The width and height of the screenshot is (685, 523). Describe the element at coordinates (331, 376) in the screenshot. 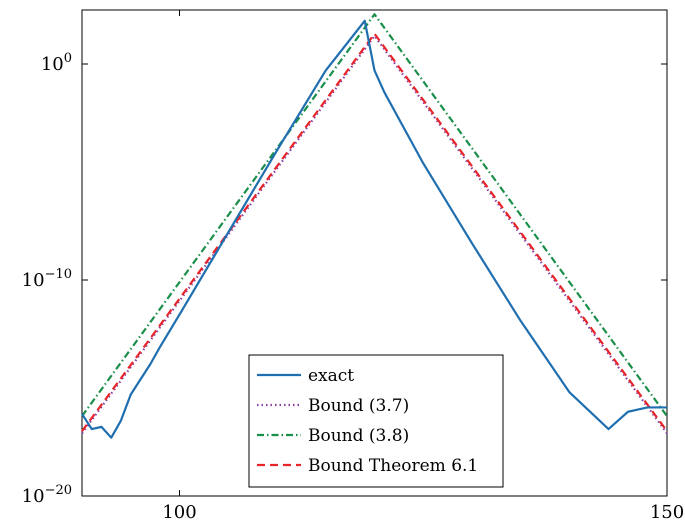

I see `legend-label: exact` at that location.